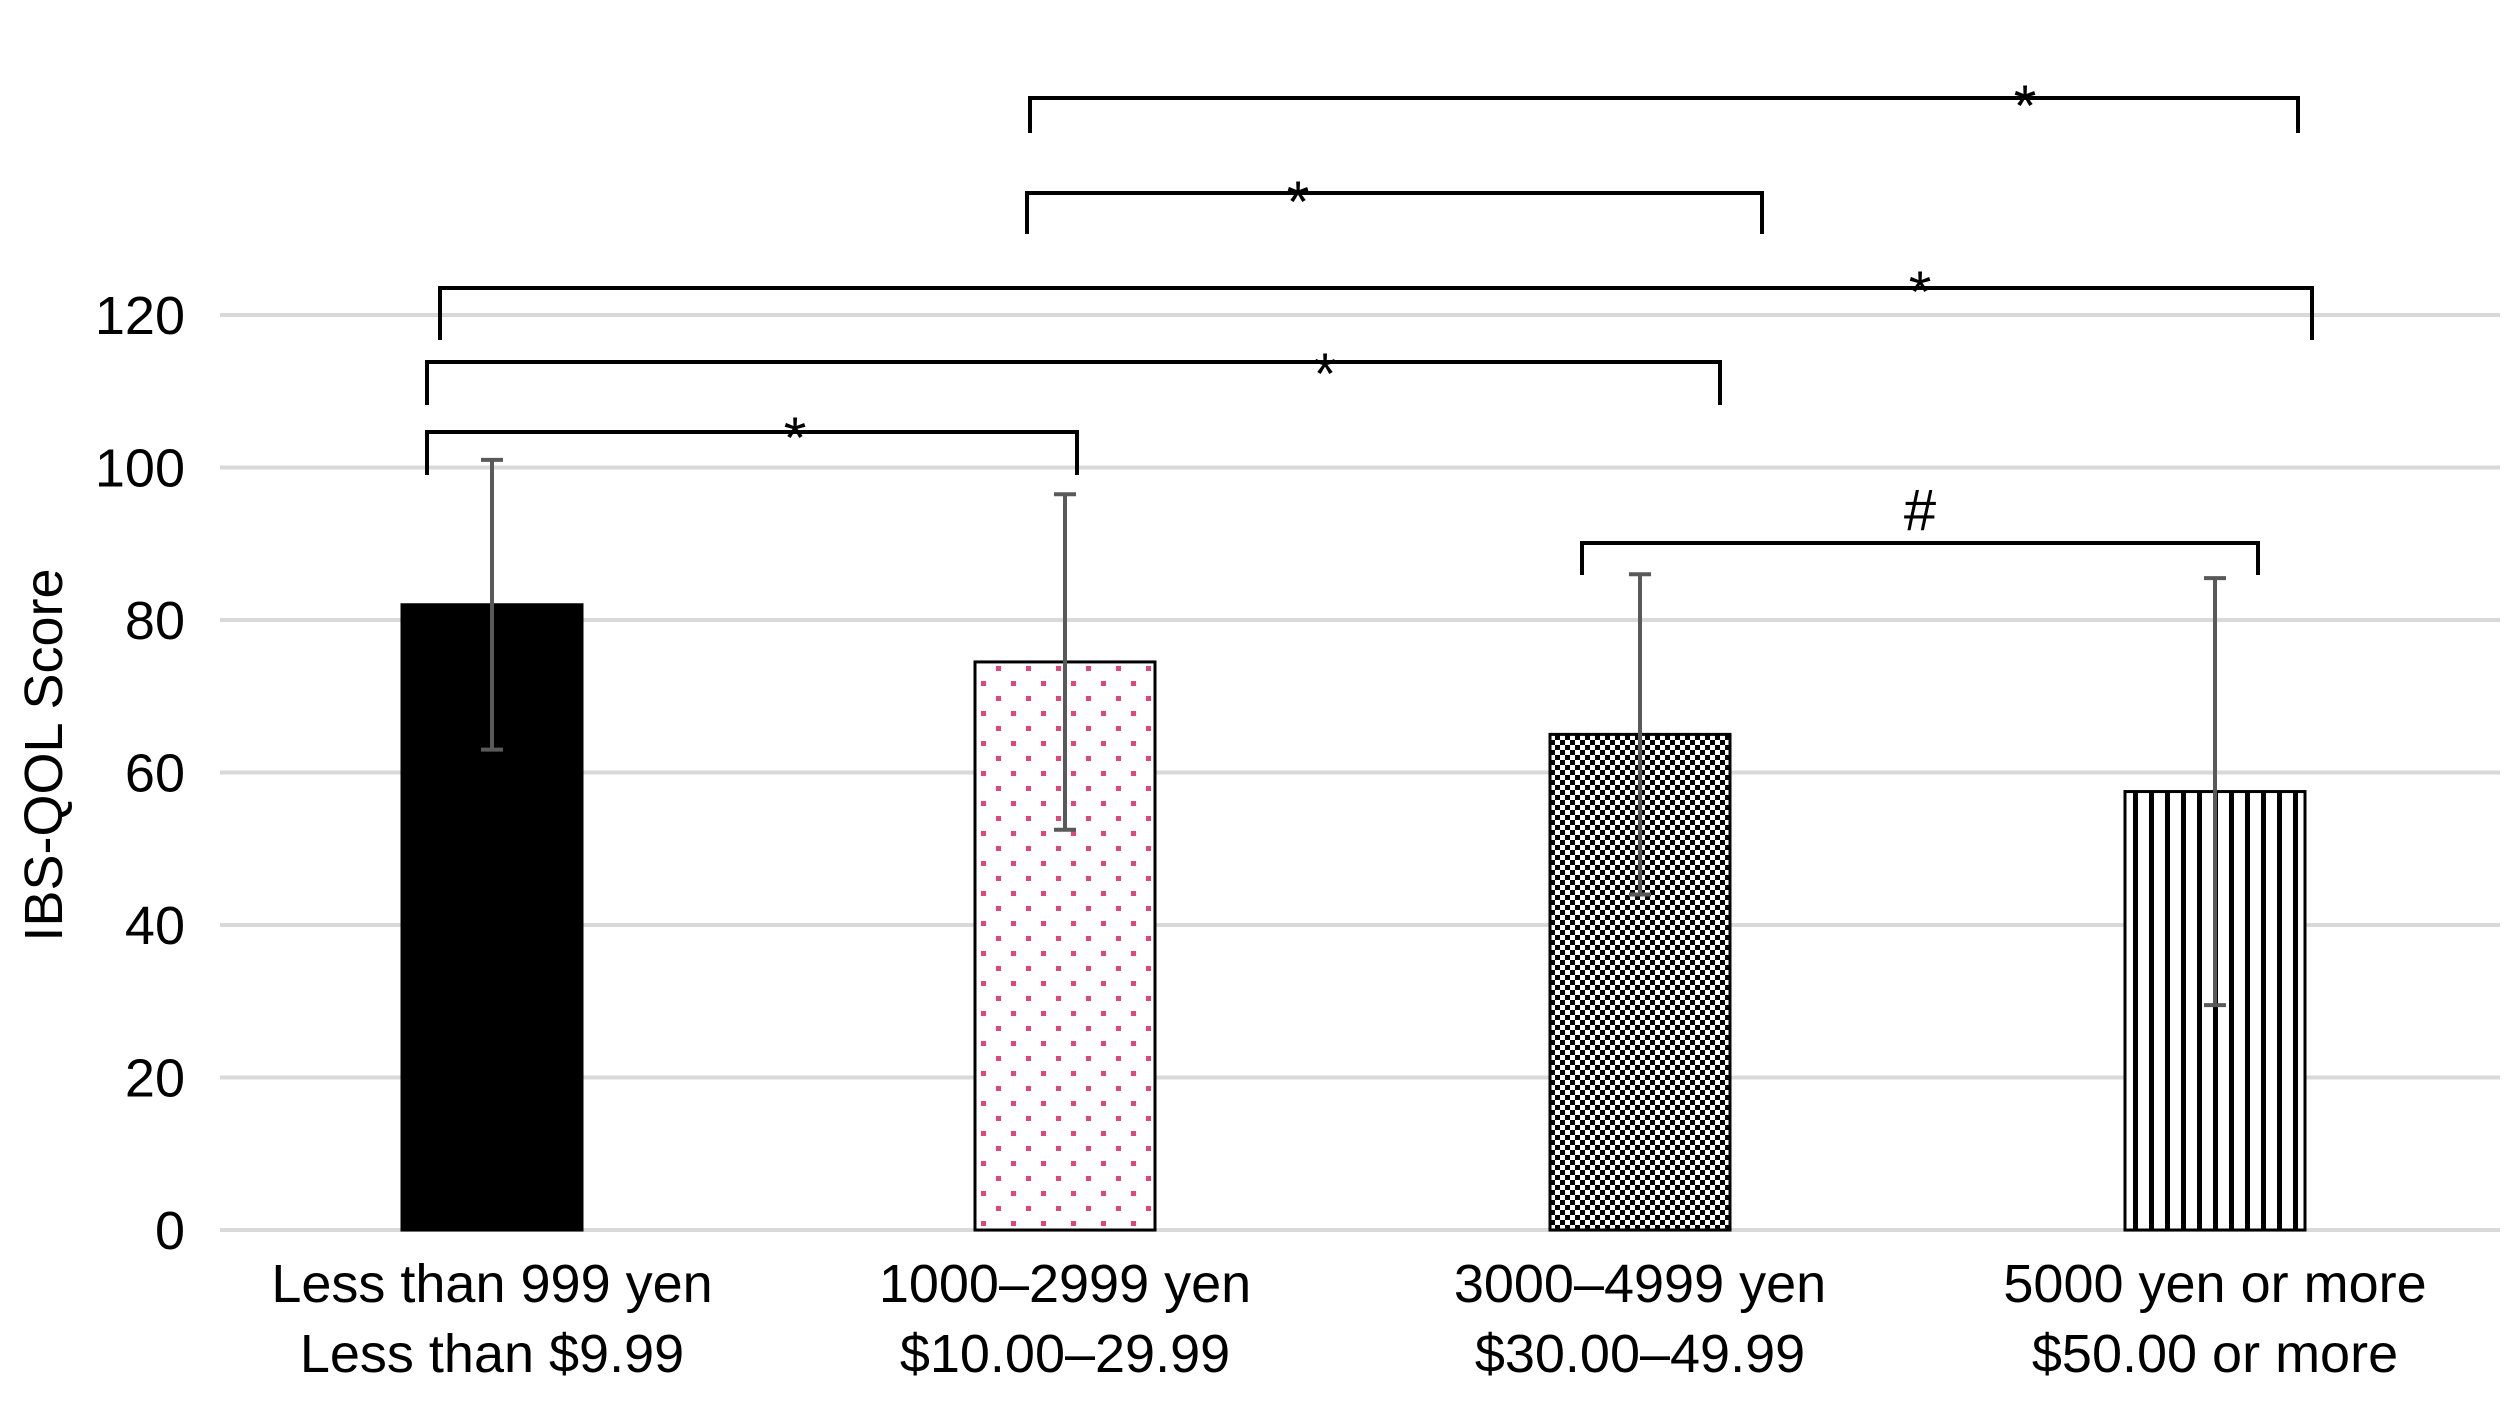 The width and height of the screenshot is (2517, 1401). What do you see at coordinates (140, 316) in the screenshot?
I see `y-tick-label: 120` at bounding box center [140, 316].